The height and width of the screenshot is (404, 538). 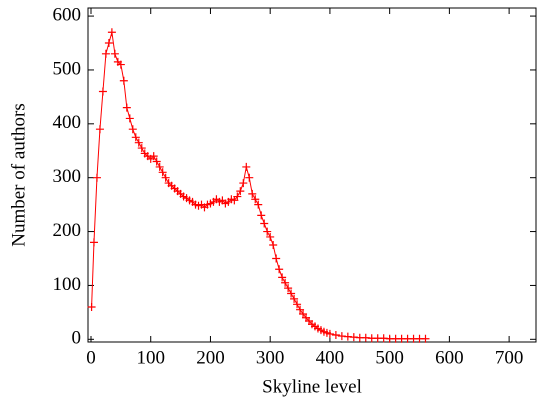 I want to click on y-tick-label: 500, so click(x=67, y=68).